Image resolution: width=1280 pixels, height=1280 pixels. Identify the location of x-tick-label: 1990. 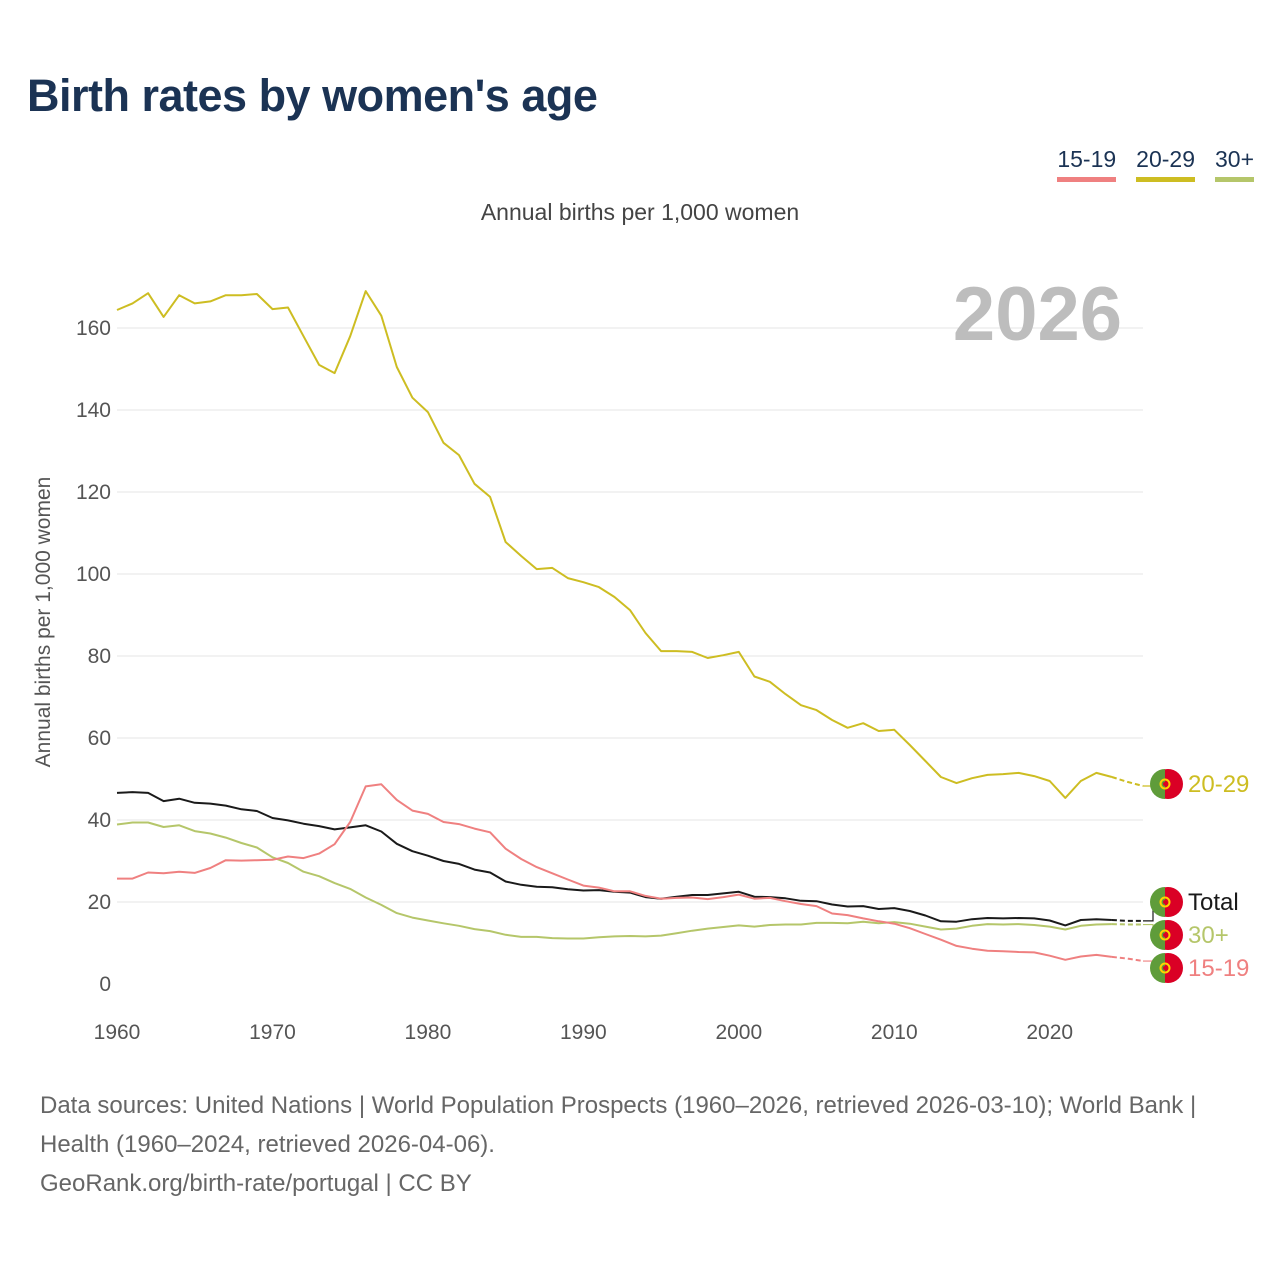
(583, 1032).